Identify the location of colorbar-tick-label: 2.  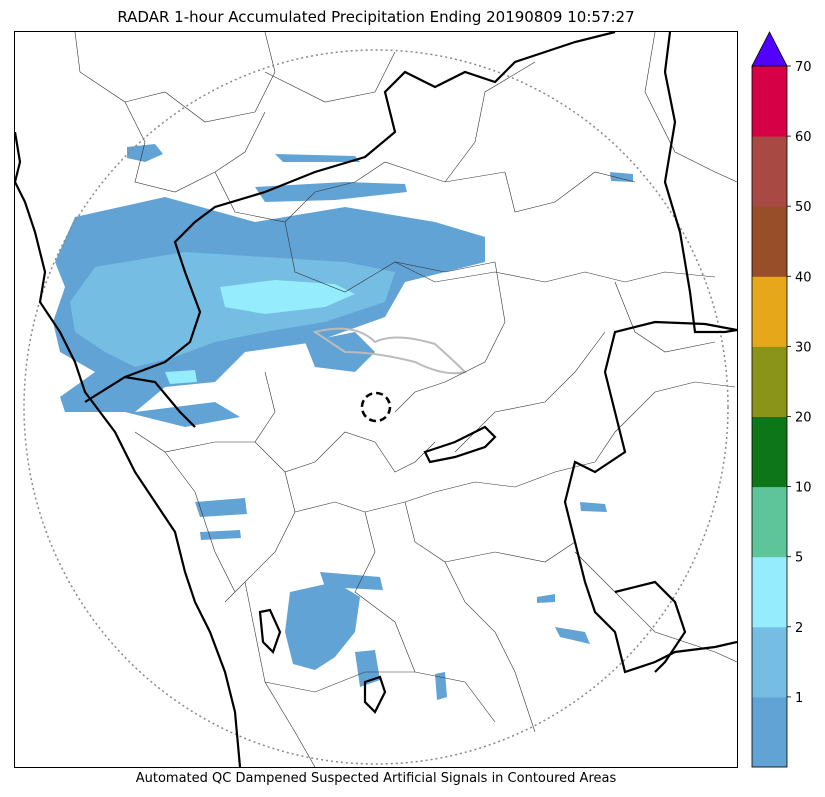
(799, 628).